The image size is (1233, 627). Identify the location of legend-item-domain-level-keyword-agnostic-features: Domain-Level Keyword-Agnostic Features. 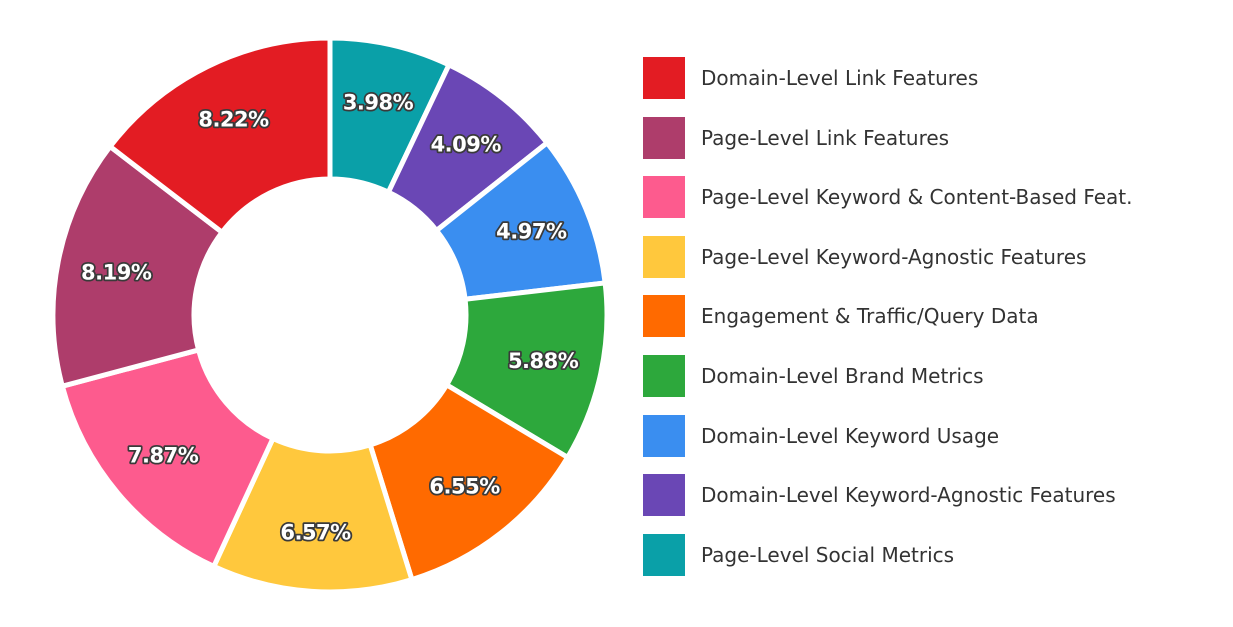
(933, 495).